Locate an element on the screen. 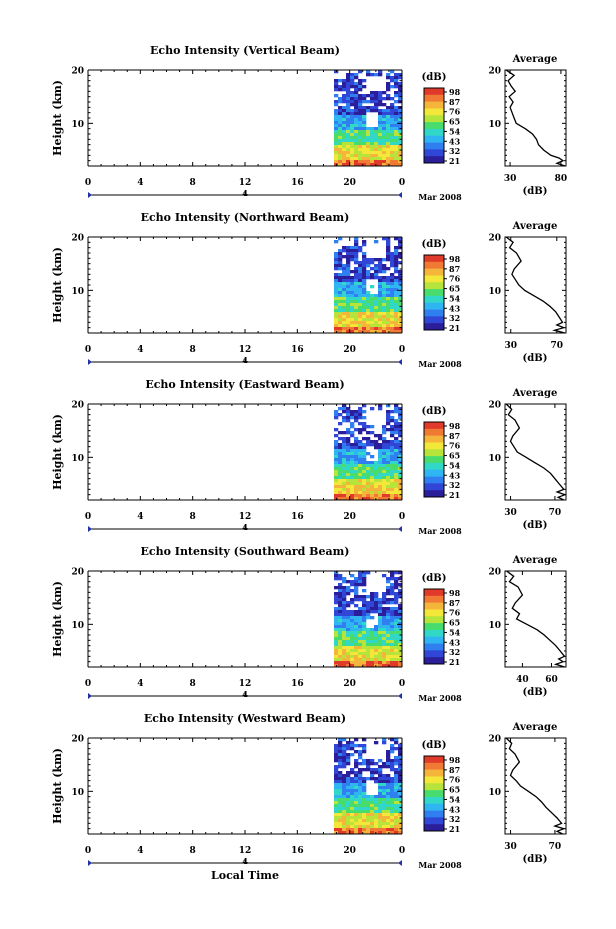  colorbar-frame is located at coordinates (434, 459).